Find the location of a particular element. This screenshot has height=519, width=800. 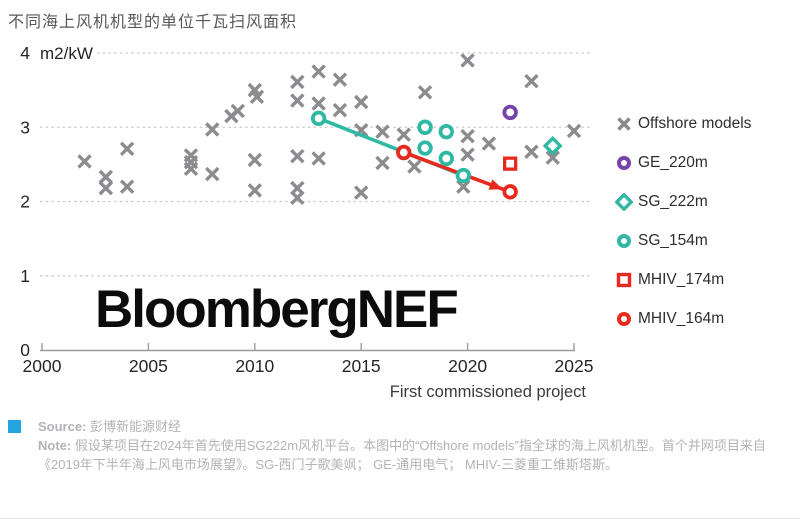

x-tick-label: 2010 is located at coordinates (254, 366).